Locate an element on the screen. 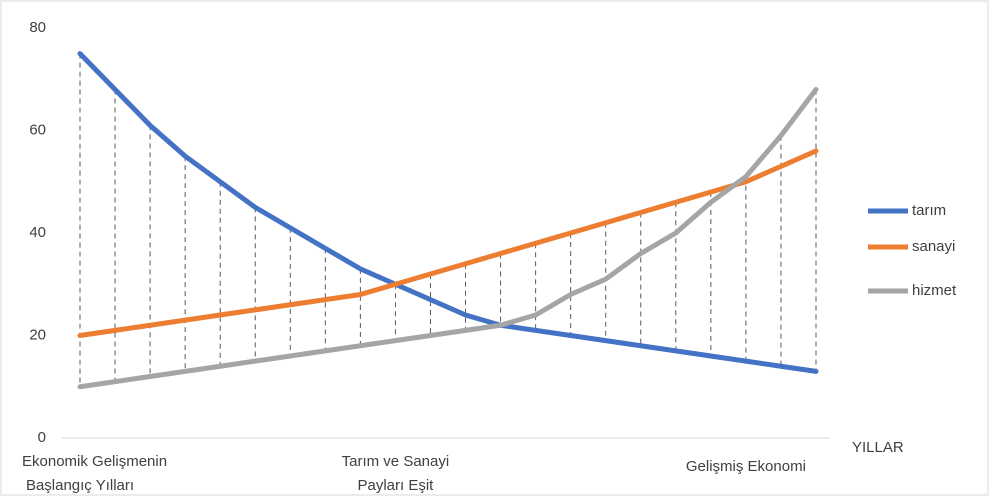  x-tick-label: Başlangıç Yılları is located at coordinates (80, 485).